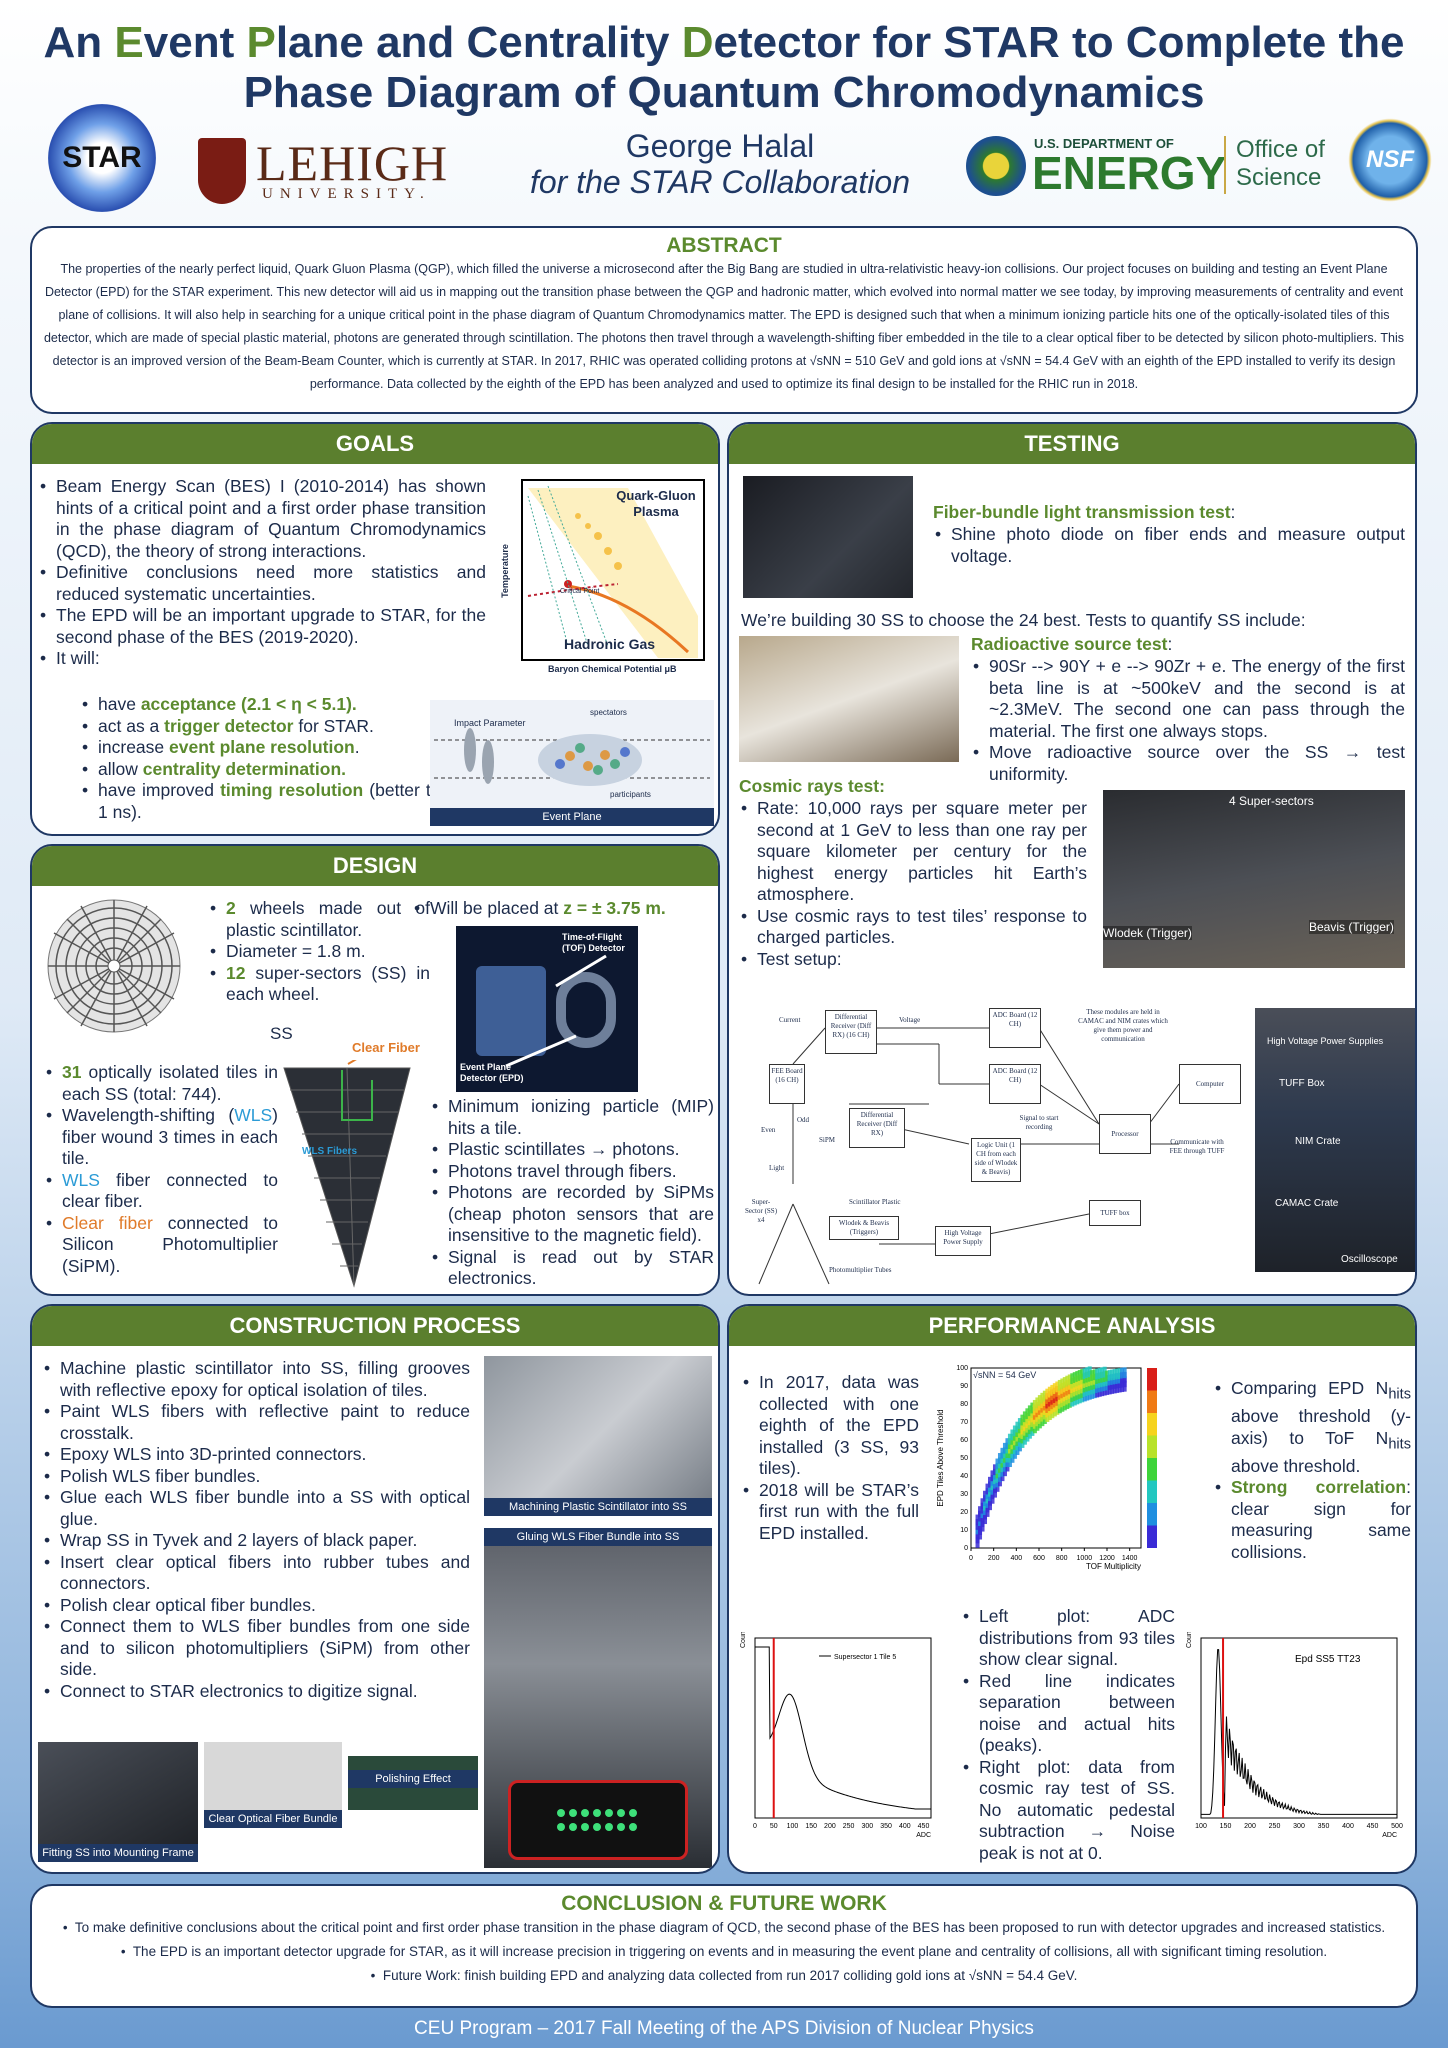 The width and height of the screenshot is (1448, 2048). I want to click on design-item: 12 super-sectors (SS) in each wheel., so click(320, 984).